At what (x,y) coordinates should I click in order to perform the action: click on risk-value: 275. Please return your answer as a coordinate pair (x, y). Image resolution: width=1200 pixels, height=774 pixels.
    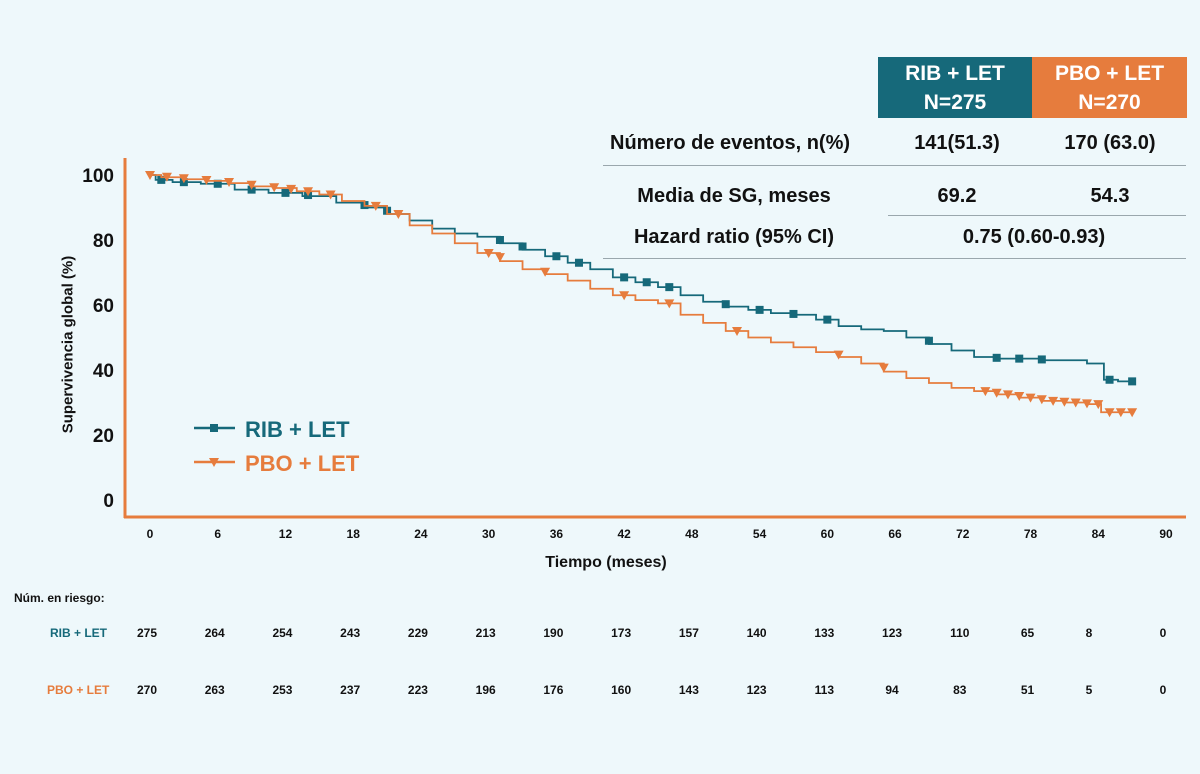
    Looking at the image, I should click on (147, 633).